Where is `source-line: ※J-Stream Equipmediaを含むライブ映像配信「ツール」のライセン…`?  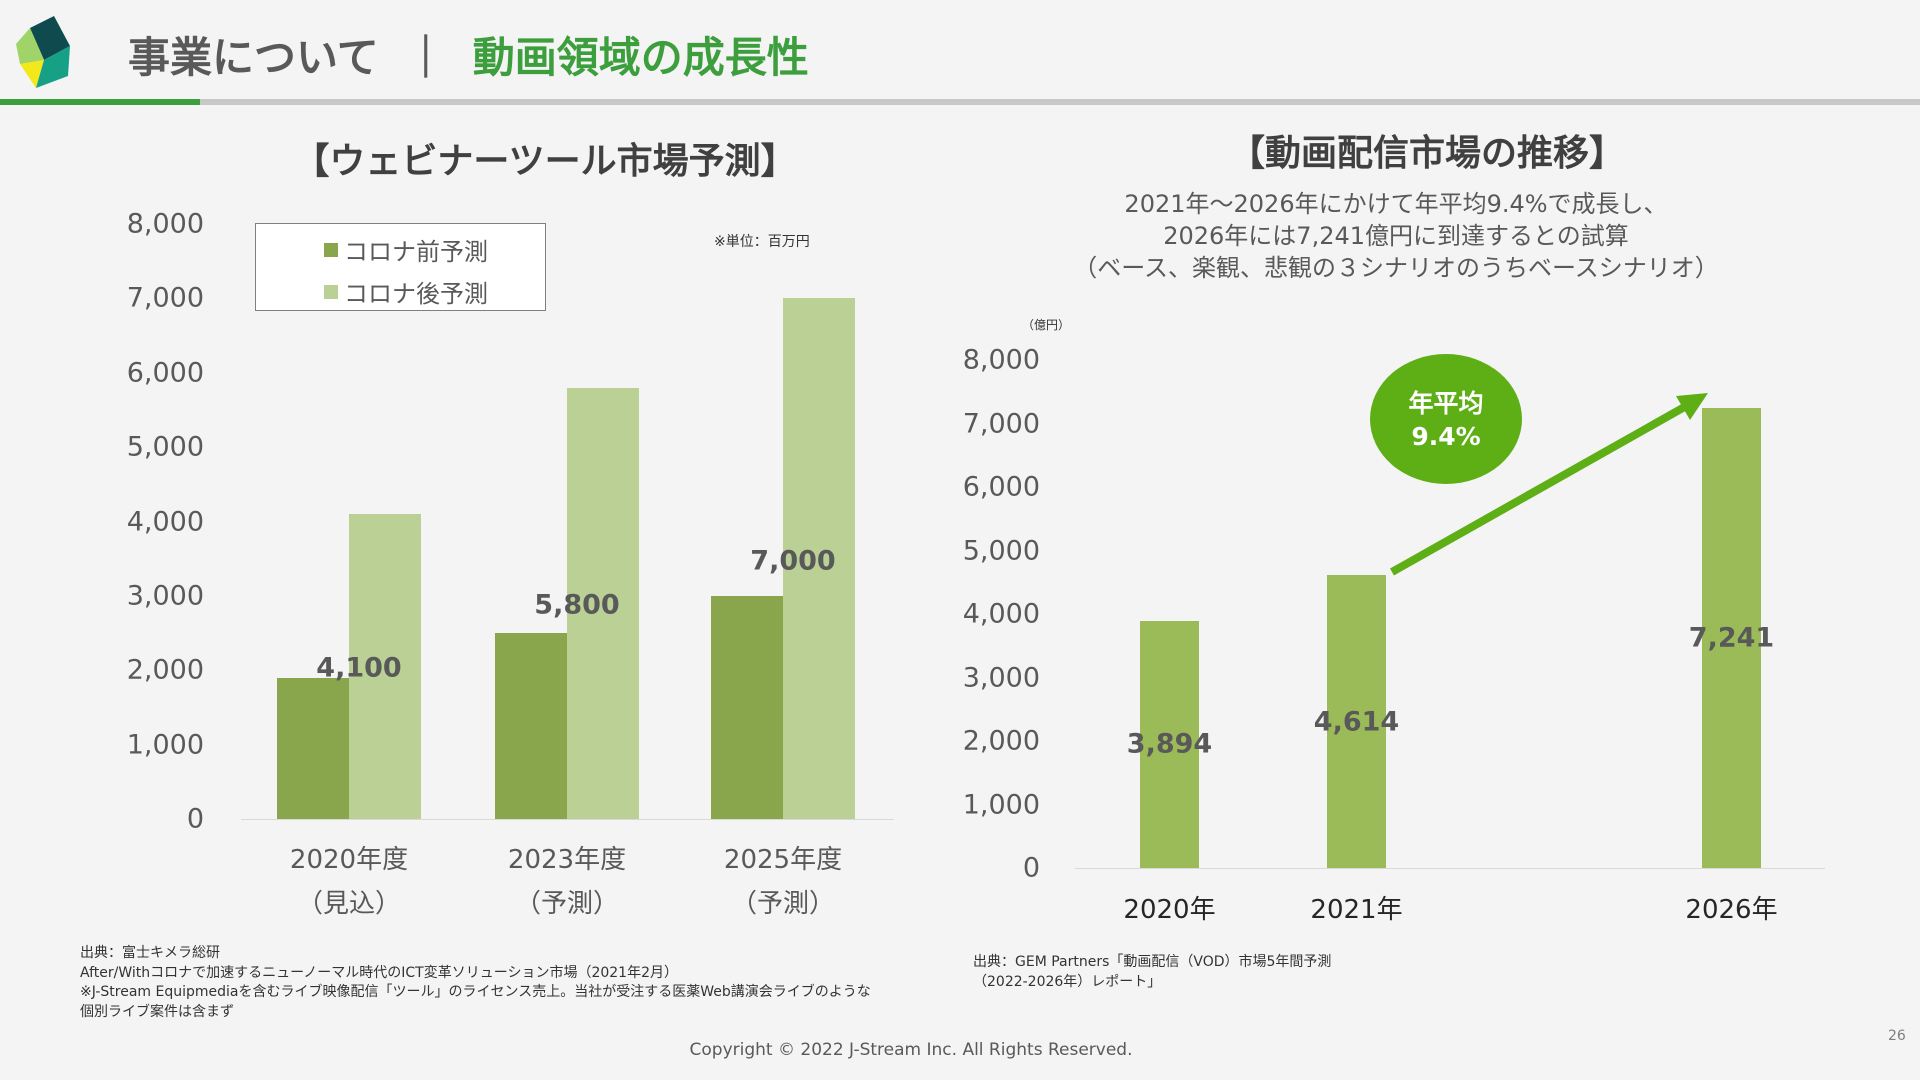 source-line: ※J-Stream Equipmediaを含むライブ映像配信「ツール」のライセン… is located at coordinates (475, 992).